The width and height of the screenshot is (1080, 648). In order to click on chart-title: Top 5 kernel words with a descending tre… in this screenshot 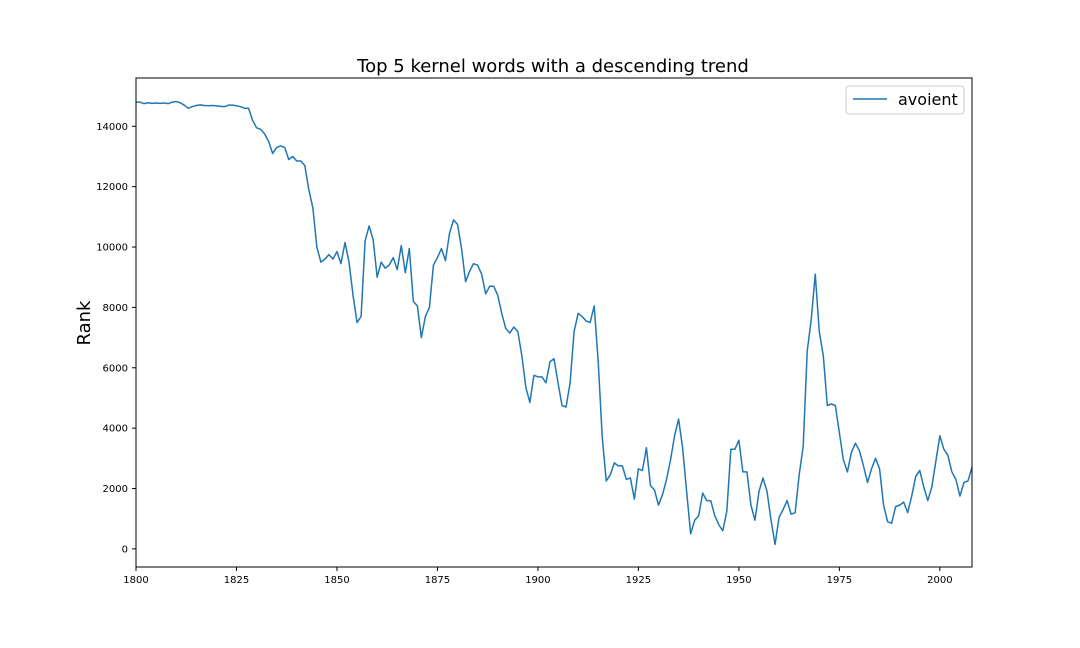, I will do `click(552, 66)`.